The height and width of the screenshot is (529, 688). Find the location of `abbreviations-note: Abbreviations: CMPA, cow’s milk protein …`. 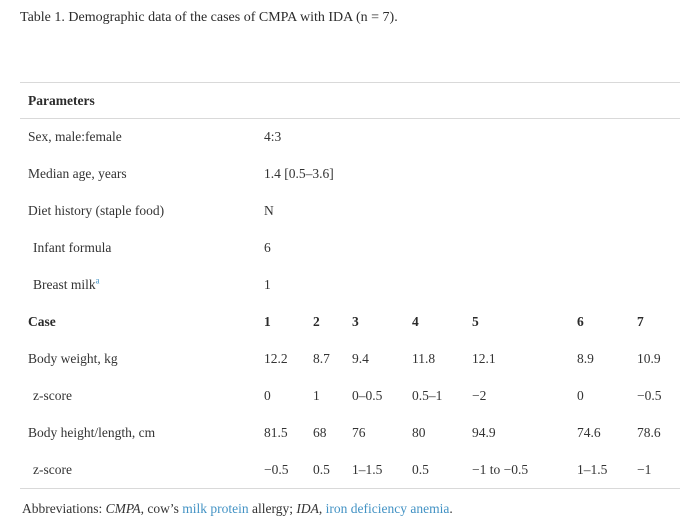

abbreviations-note: Abbreviations: CMPA, cow’s milk protein … is located at coordinates (351, 509).